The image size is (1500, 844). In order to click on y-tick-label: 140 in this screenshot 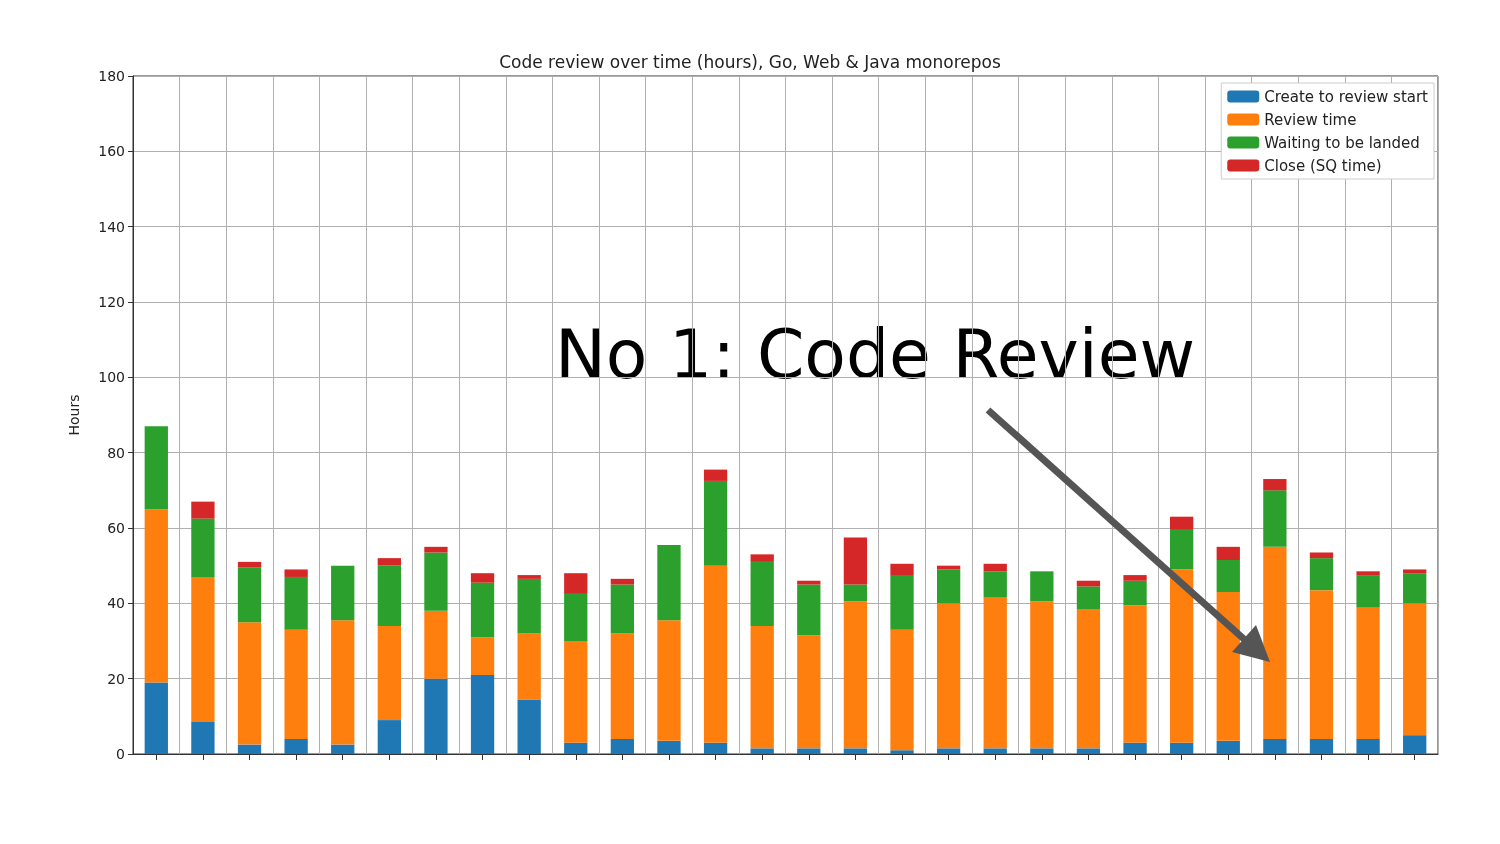, I will do `click(111, 226)`.